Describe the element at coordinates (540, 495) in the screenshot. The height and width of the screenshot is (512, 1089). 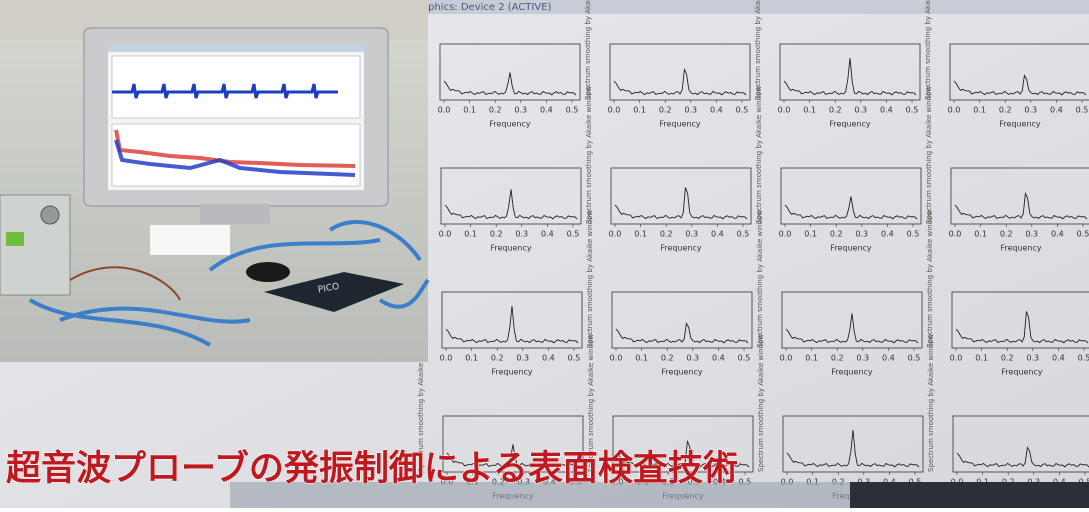
I see `taskbar-left` at that location.